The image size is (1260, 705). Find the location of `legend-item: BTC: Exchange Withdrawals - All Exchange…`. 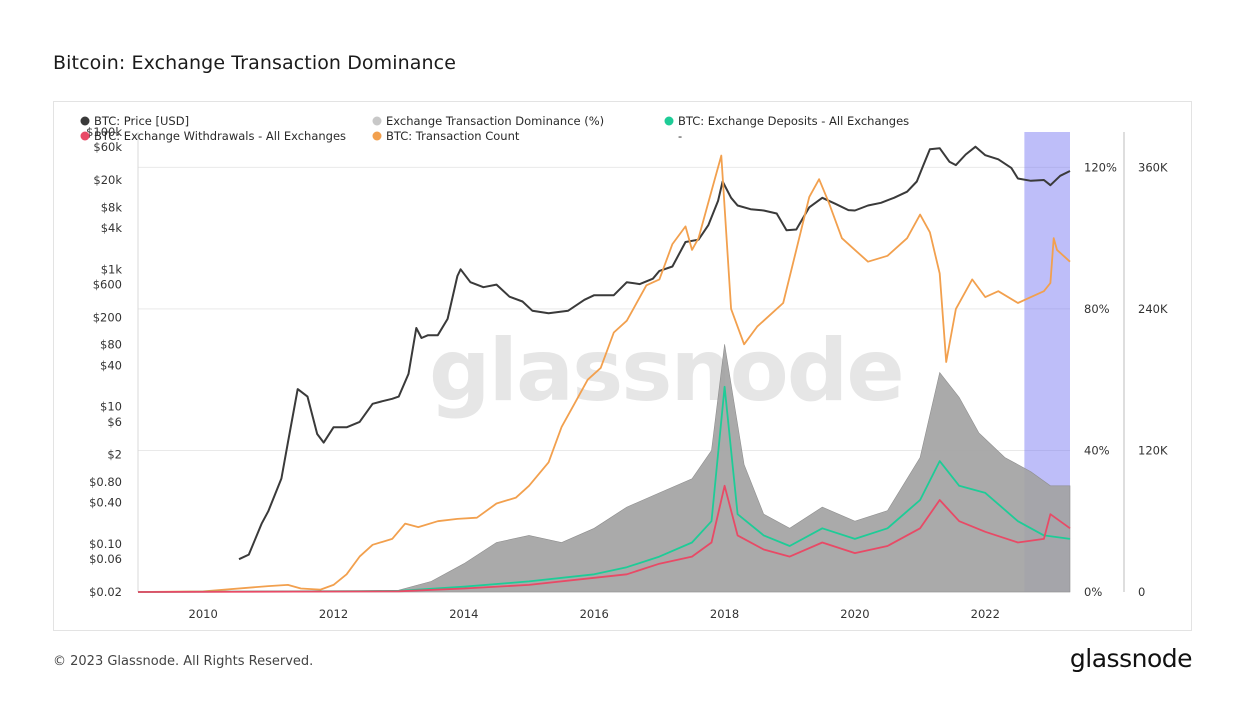

legend-item: BTC: Exchange Withdrawals - All Exchange… is located at coordinates (213, 136).